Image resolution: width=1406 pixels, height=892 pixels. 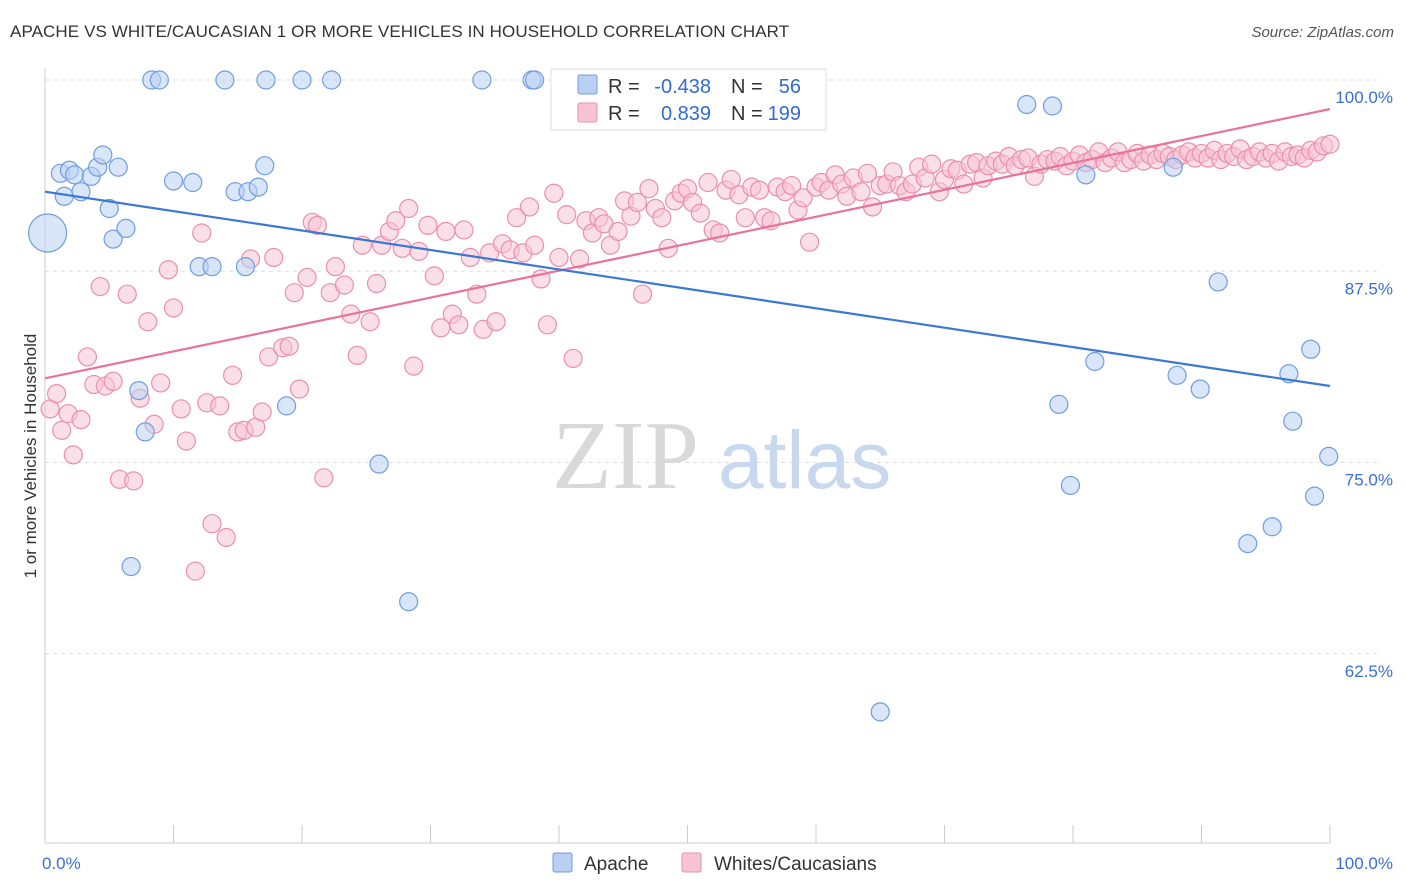 What do you see at coordinates (30, 456) in the screenshot?
I see `y-axis-title: 1 or more Vehicles in Household` at bounding box center [30, 456].